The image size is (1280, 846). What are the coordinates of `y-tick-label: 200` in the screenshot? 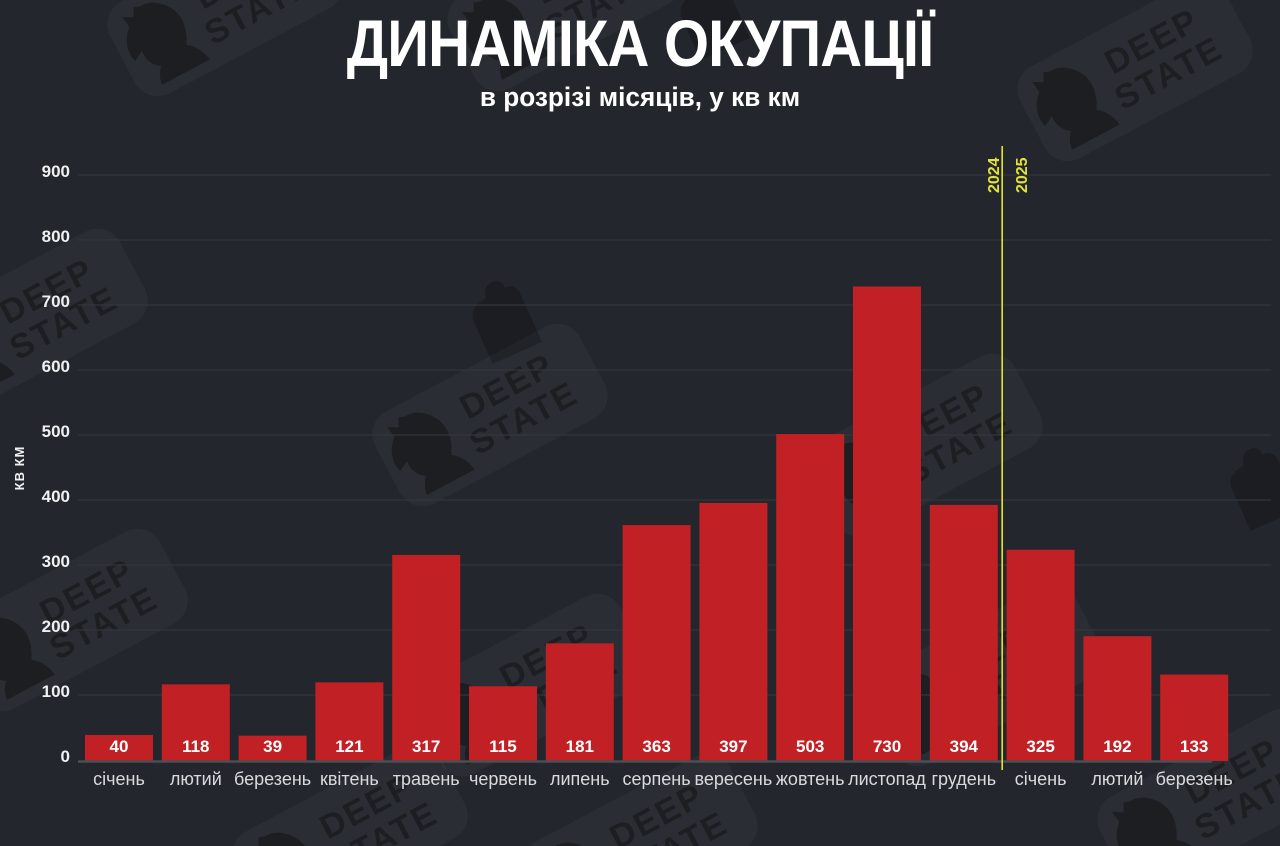 It's located at (56, 626).